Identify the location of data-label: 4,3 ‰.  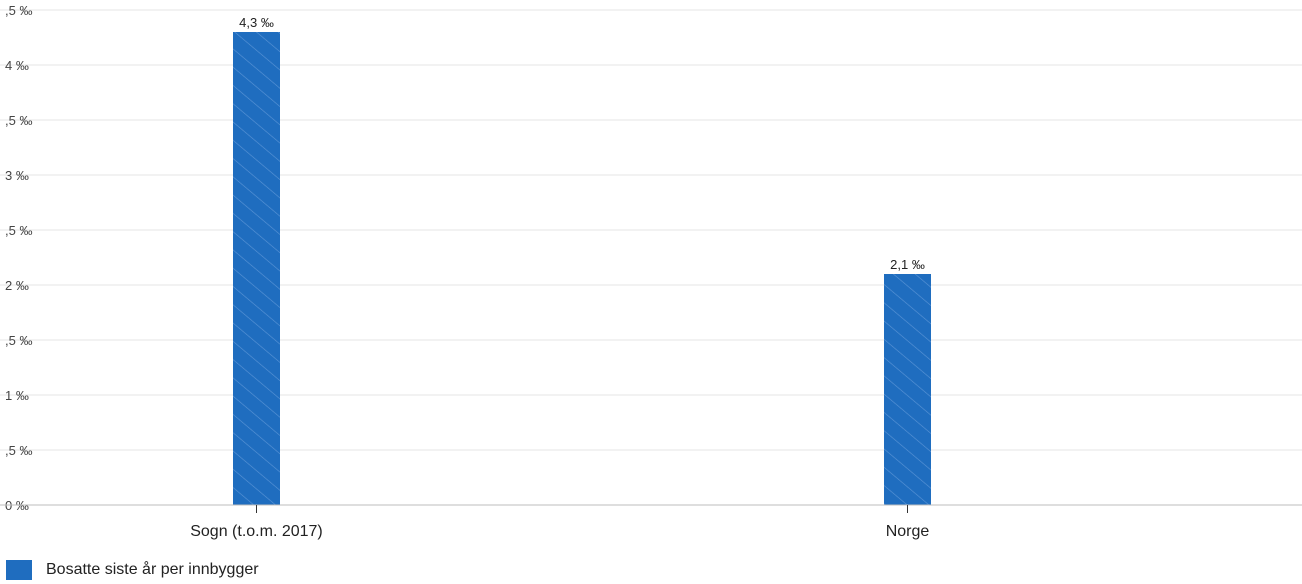
(256, 22).